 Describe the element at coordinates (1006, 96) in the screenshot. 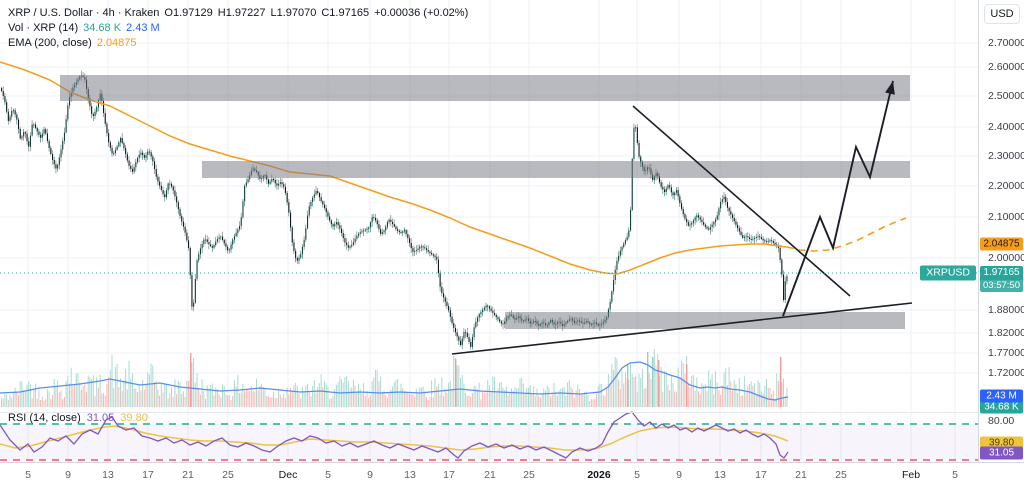

I see `price-tick-label: 2.50000` at that location.